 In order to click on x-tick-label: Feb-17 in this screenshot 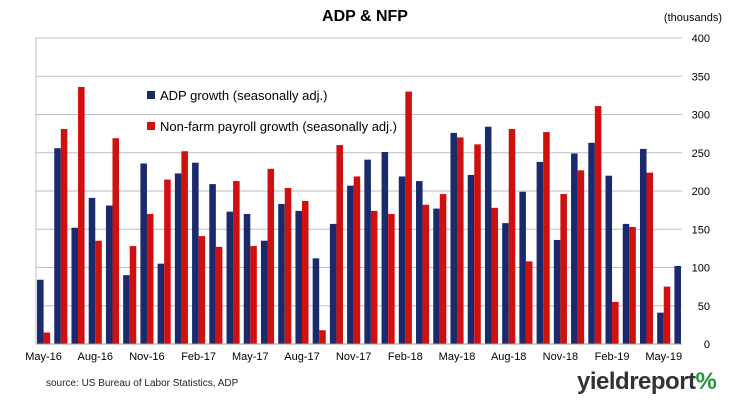, I will do `click(198, 357)`.